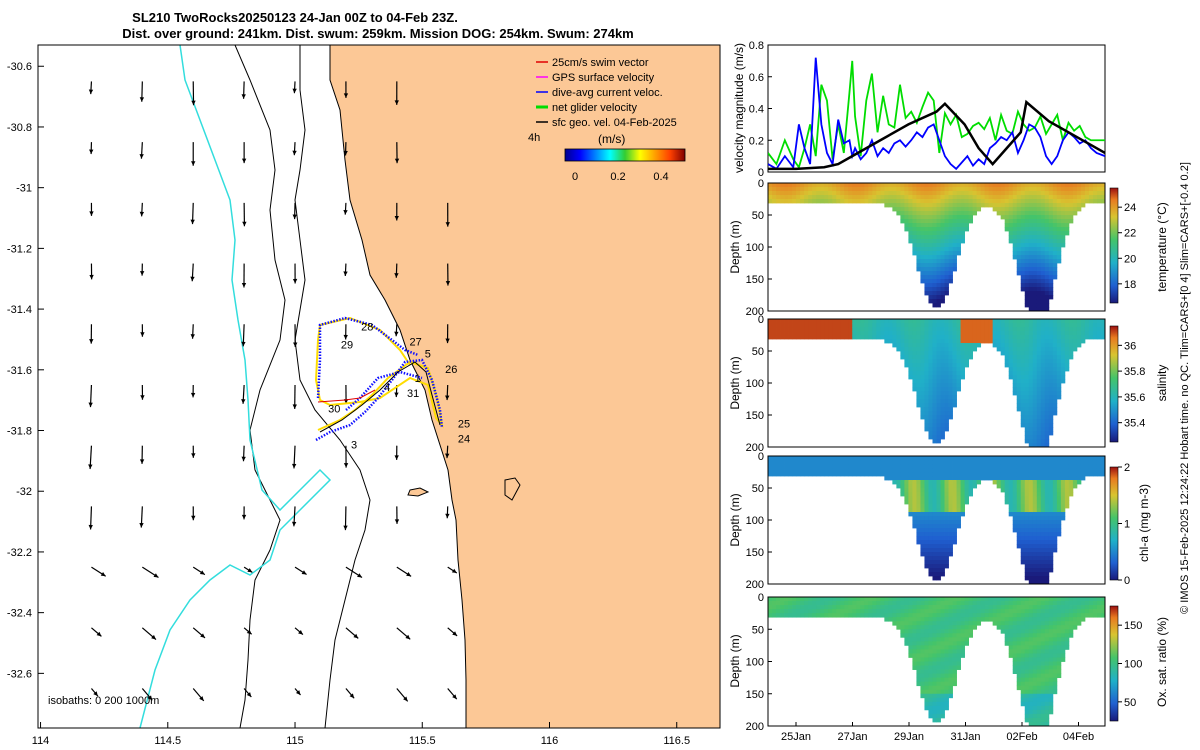 The image size is (1200, 750). Describe the element at coordinates (586, 108) in the screenshot. I see `legend-item-net-glider-velocity: net glider velocity` at that location.